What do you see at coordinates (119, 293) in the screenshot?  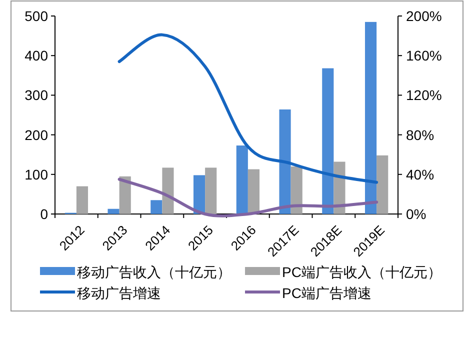 I see `legend-label: 移动广告增速` at bounding box center [119, 293].